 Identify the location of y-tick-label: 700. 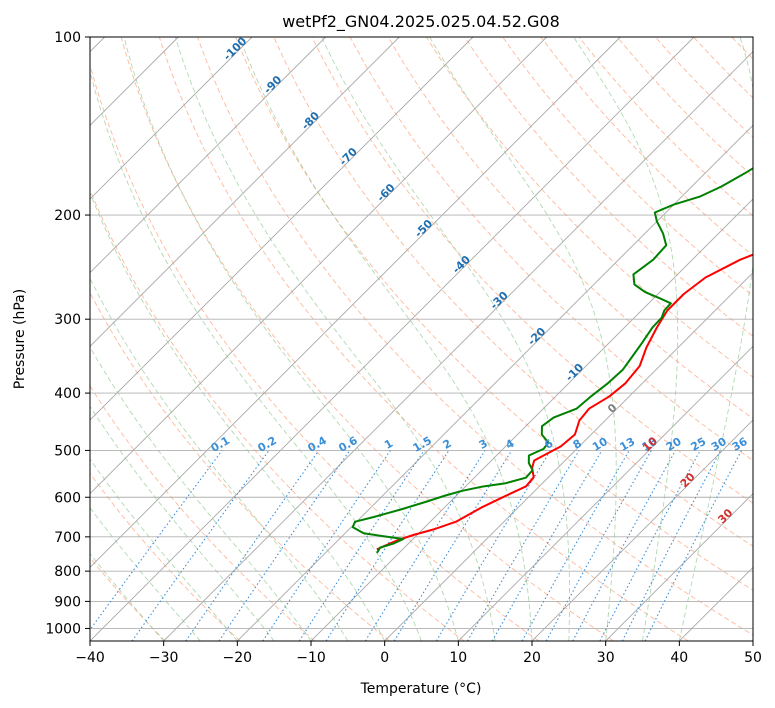
(67, 538).